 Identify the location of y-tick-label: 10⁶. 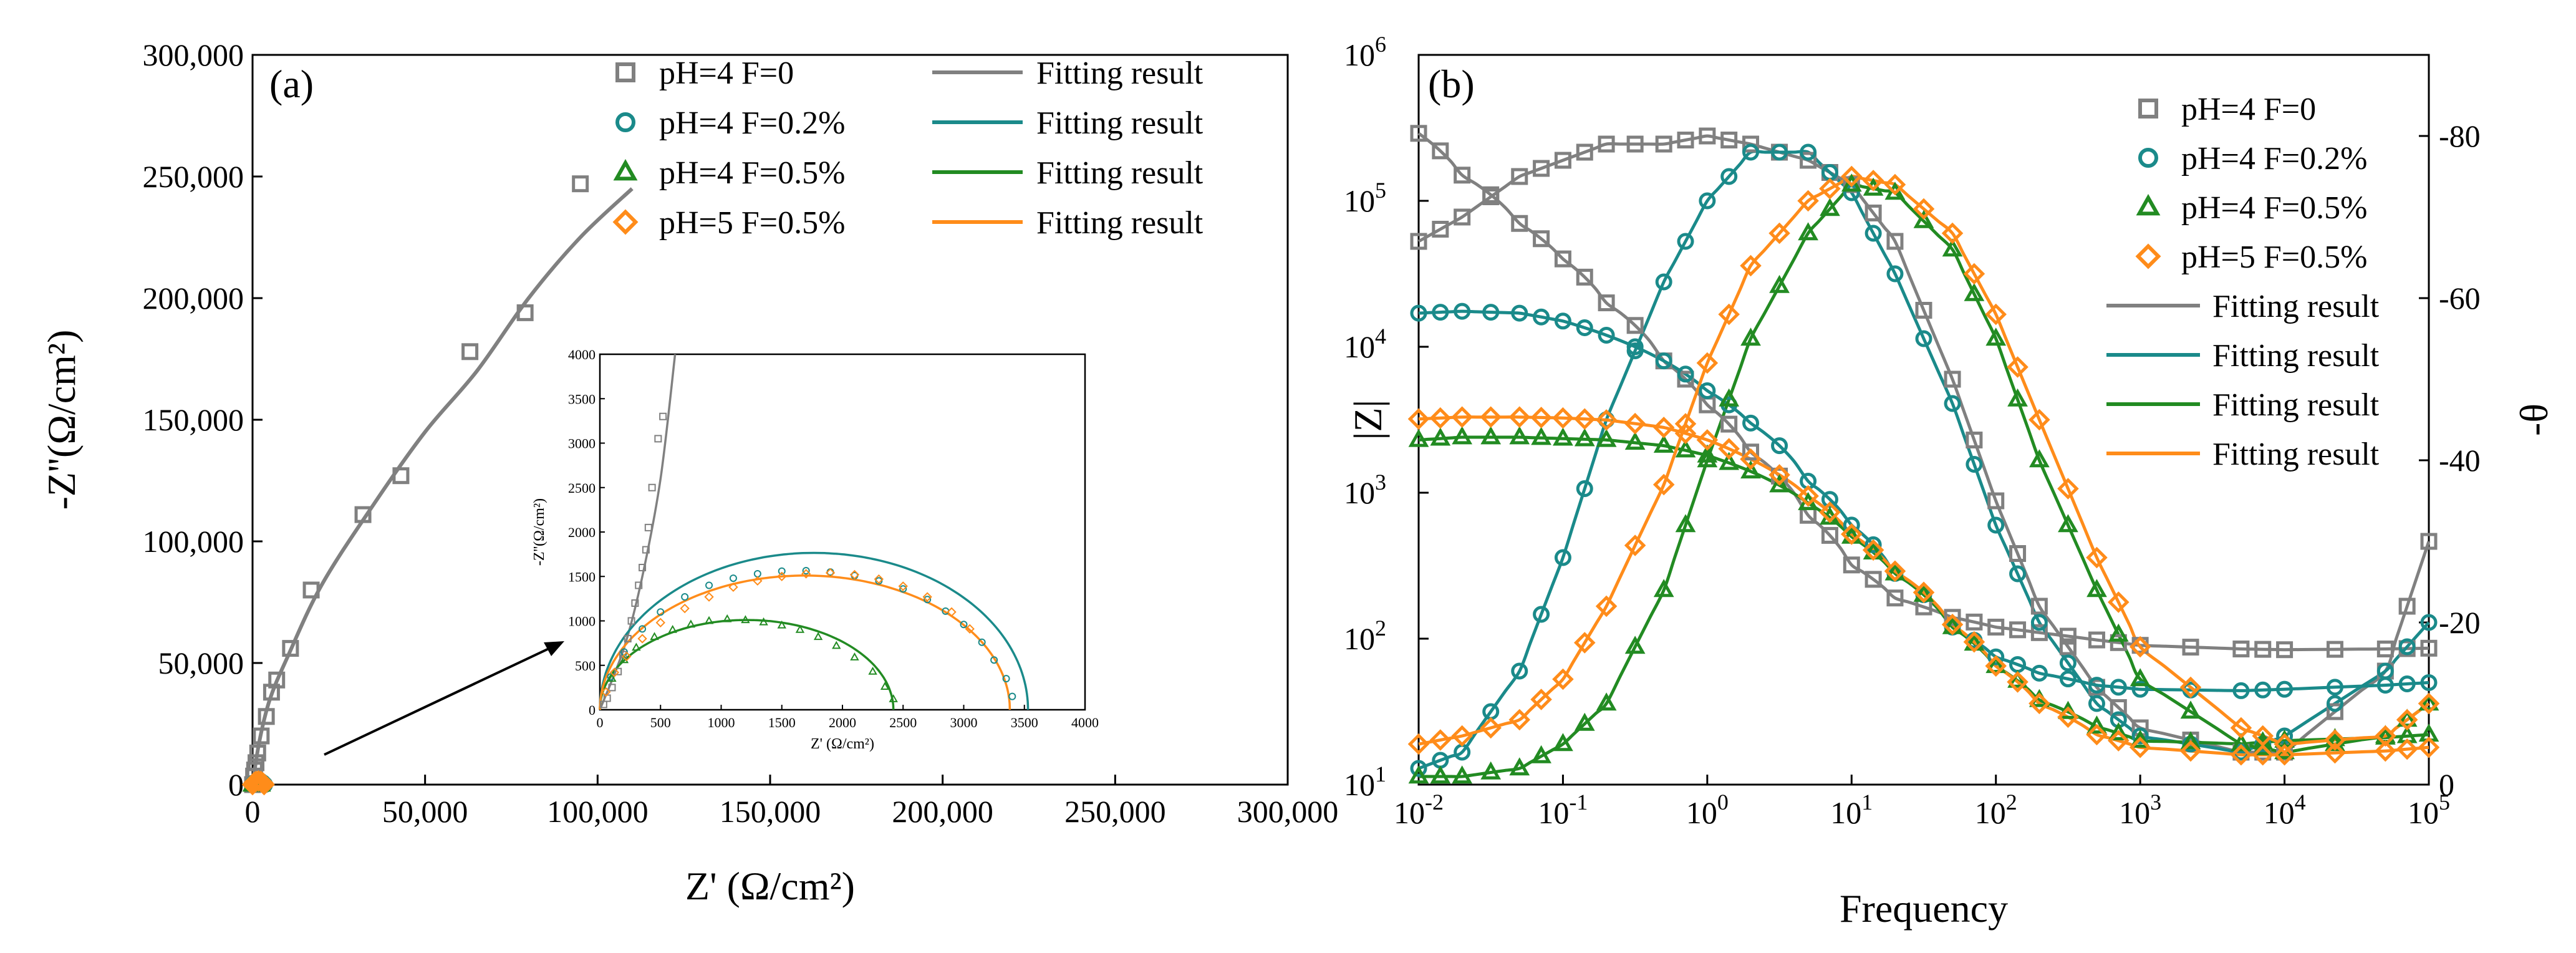
(1365, 52).